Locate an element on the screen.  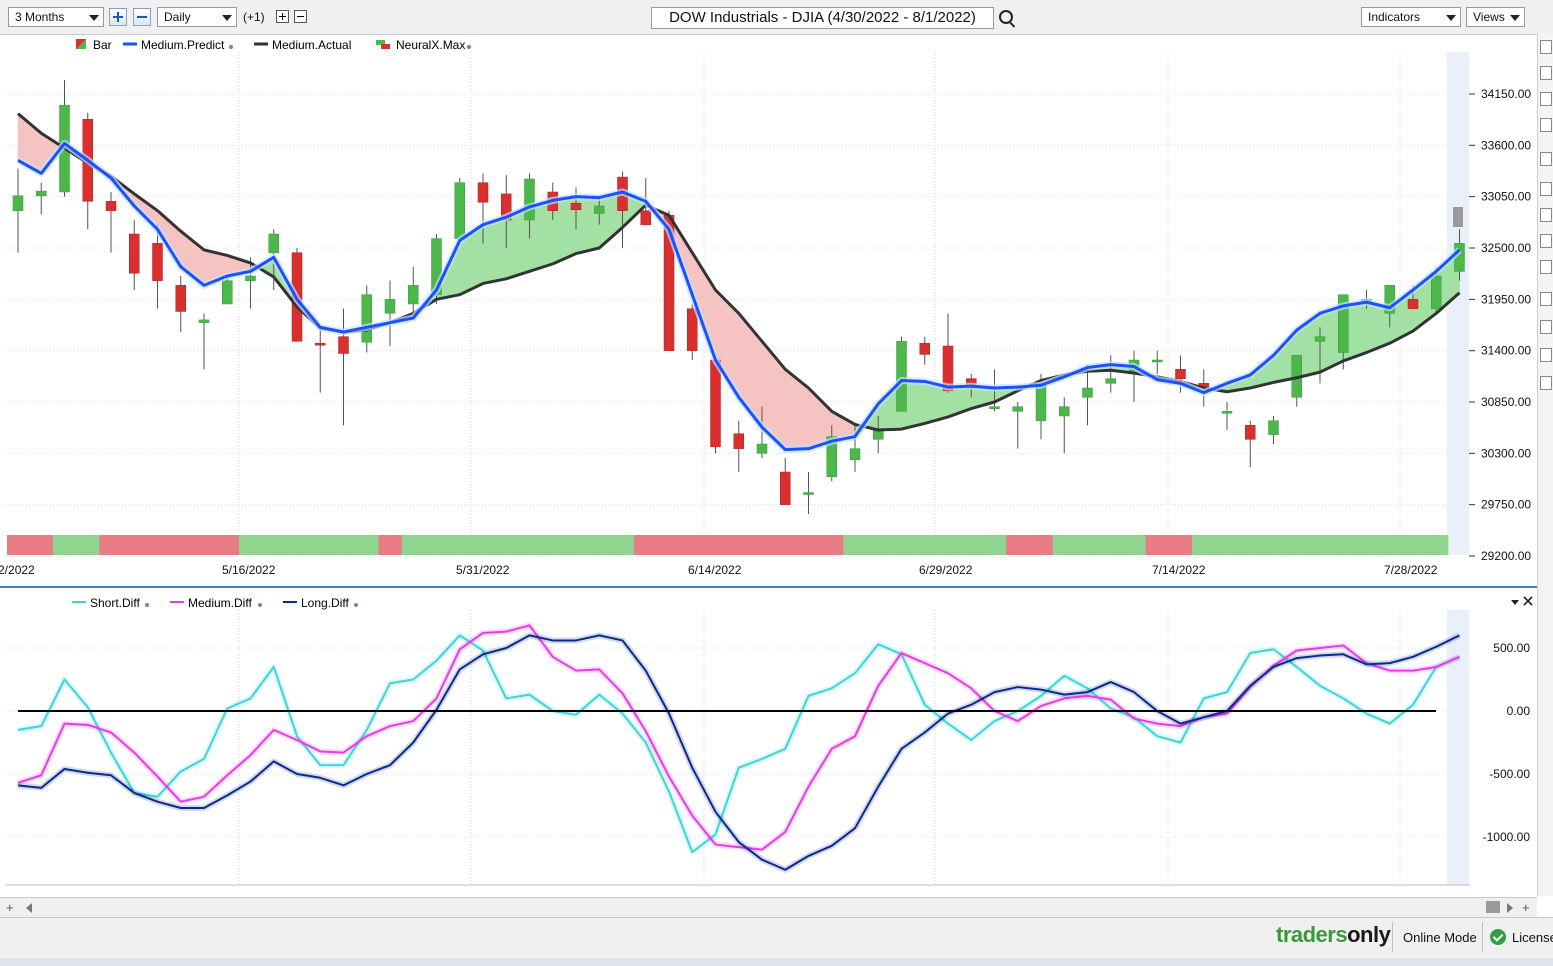
panel-menu-icon is located at coordinates (1515, 602).